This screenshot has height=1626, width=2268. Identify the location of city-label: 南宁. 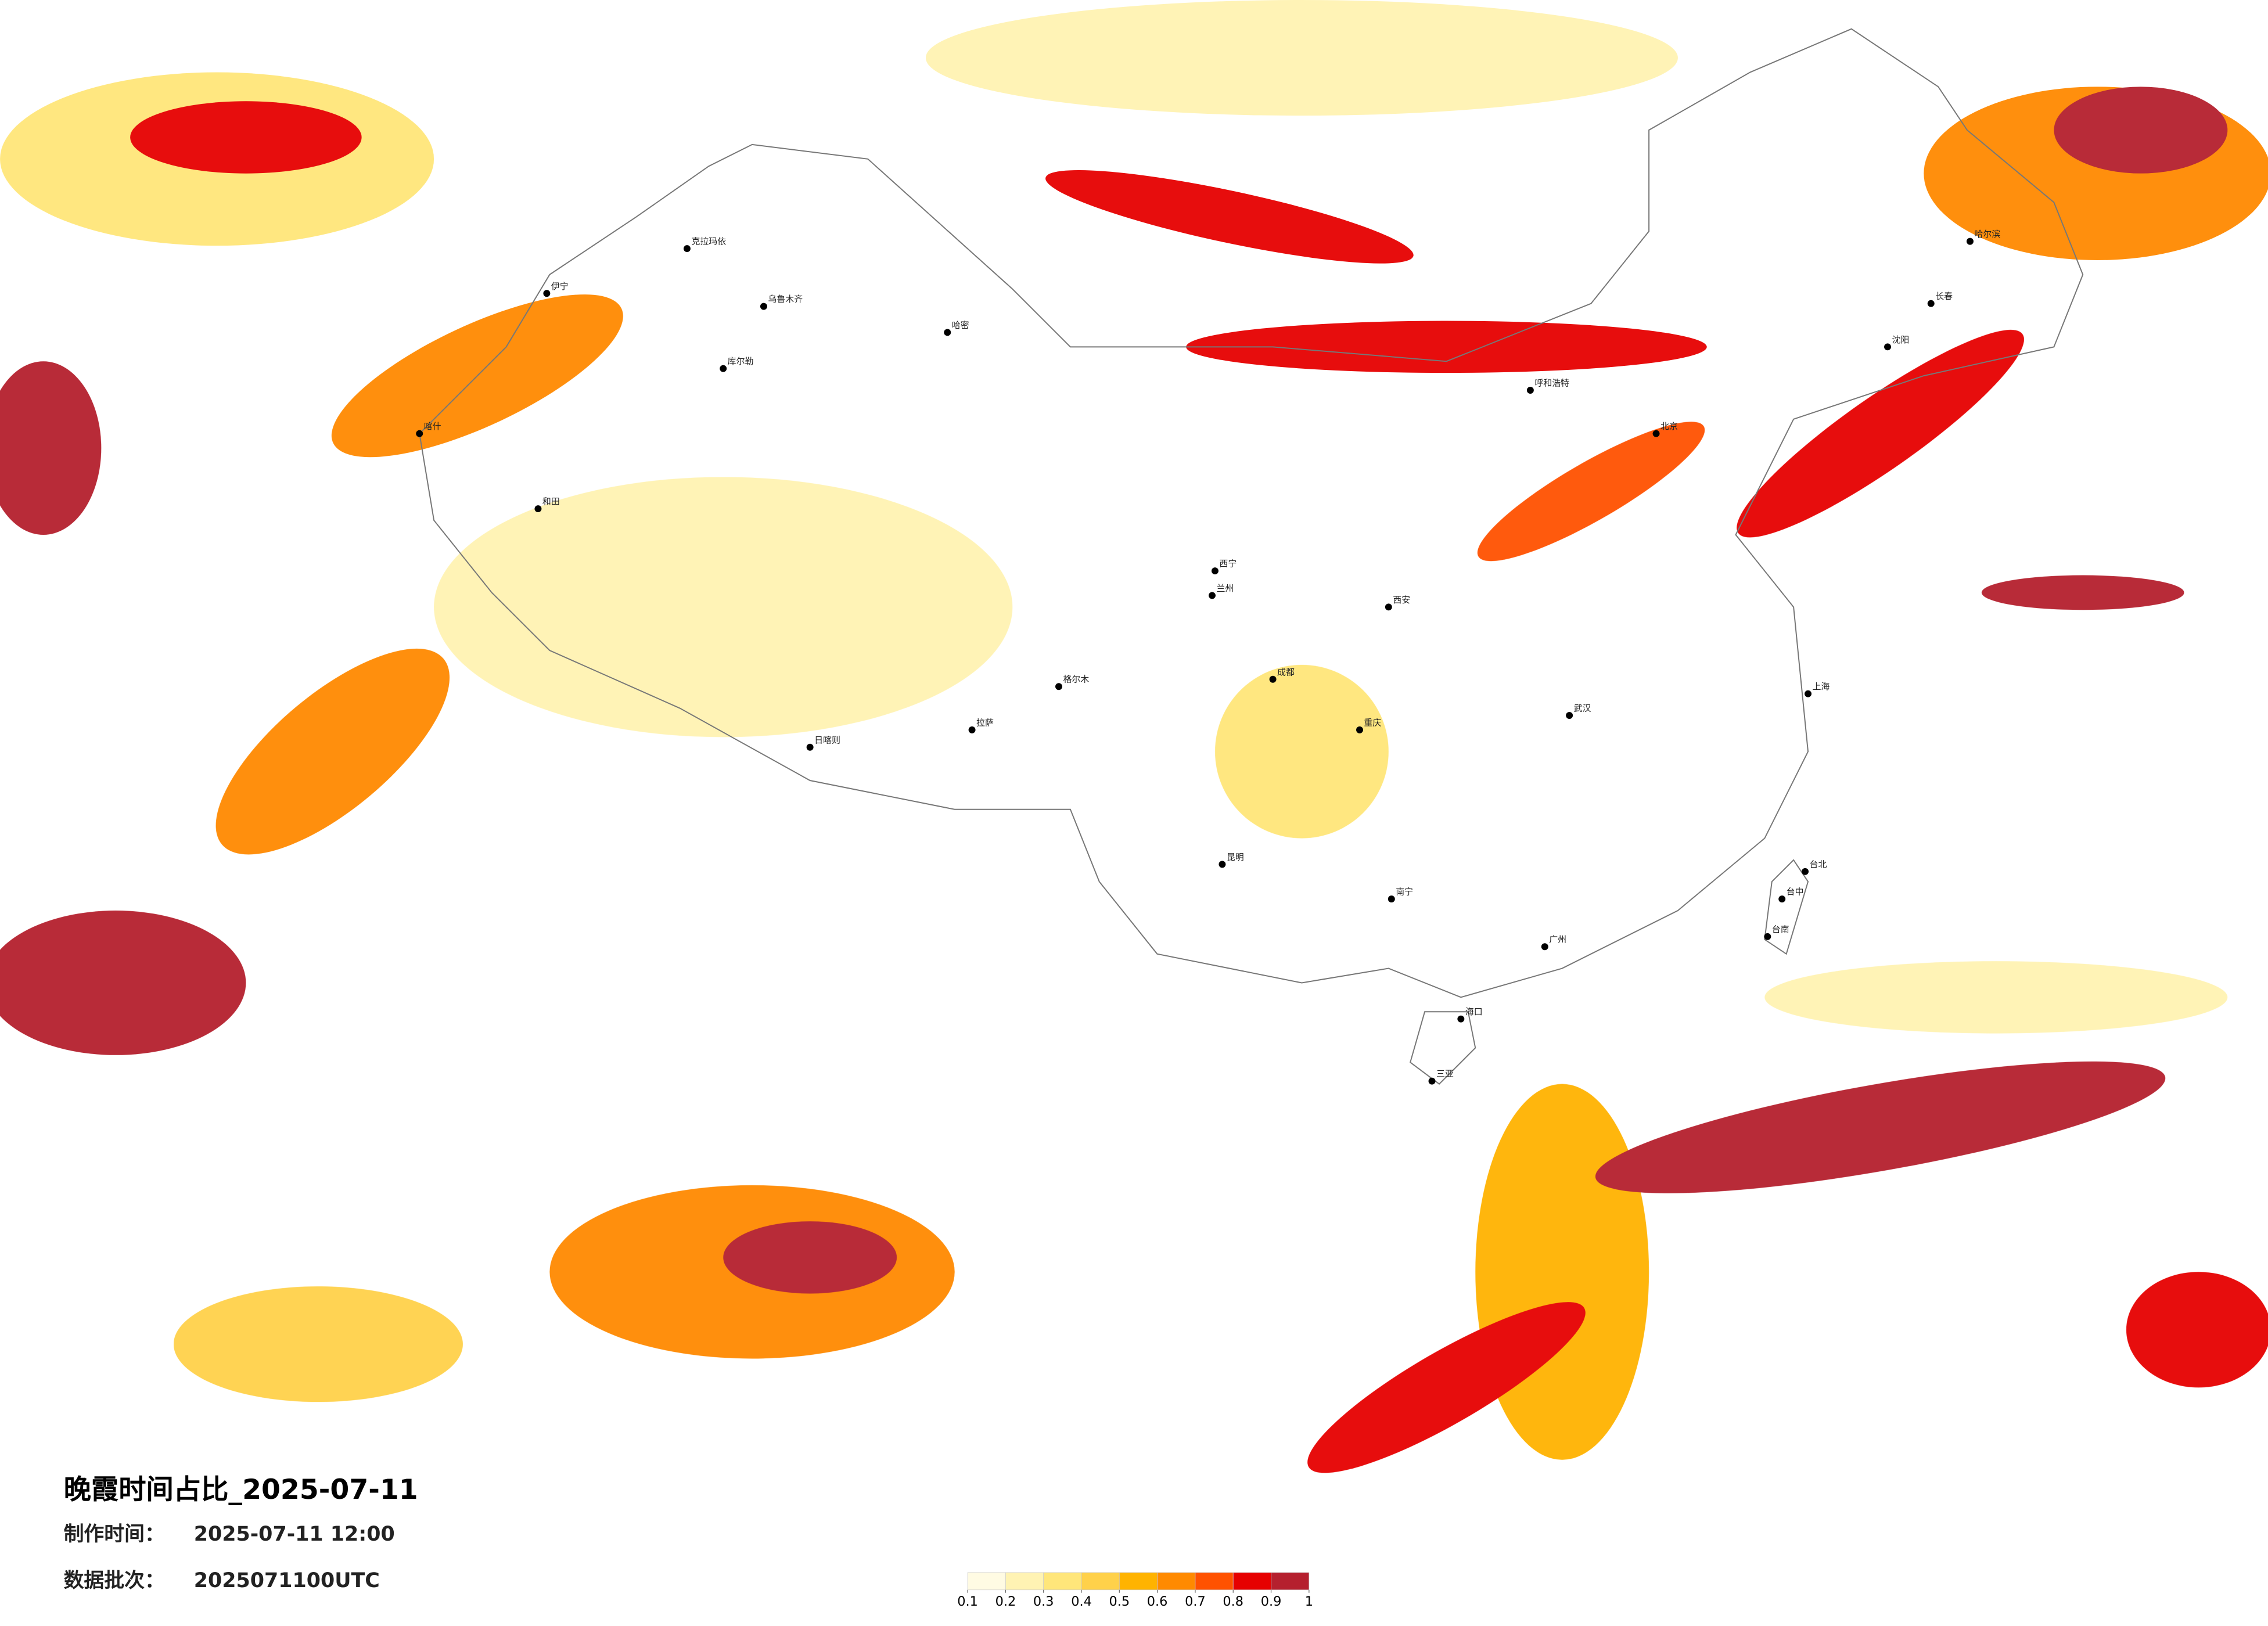
(1404, 892).